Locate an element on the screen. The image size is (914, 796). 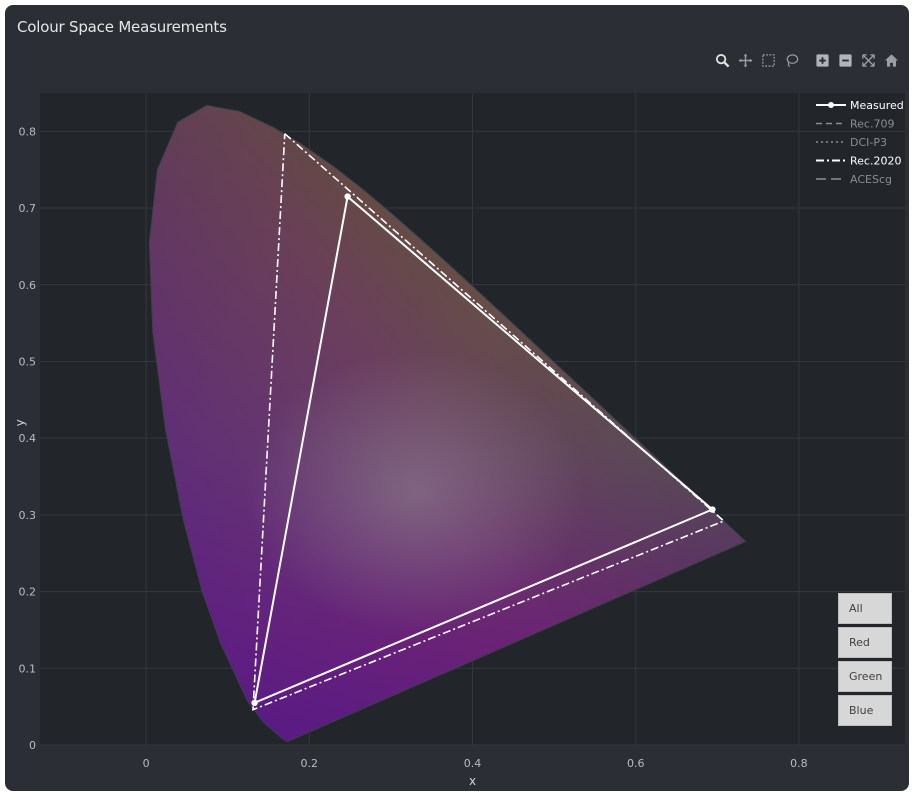
all-button: All is located at coordinates (865, 608).